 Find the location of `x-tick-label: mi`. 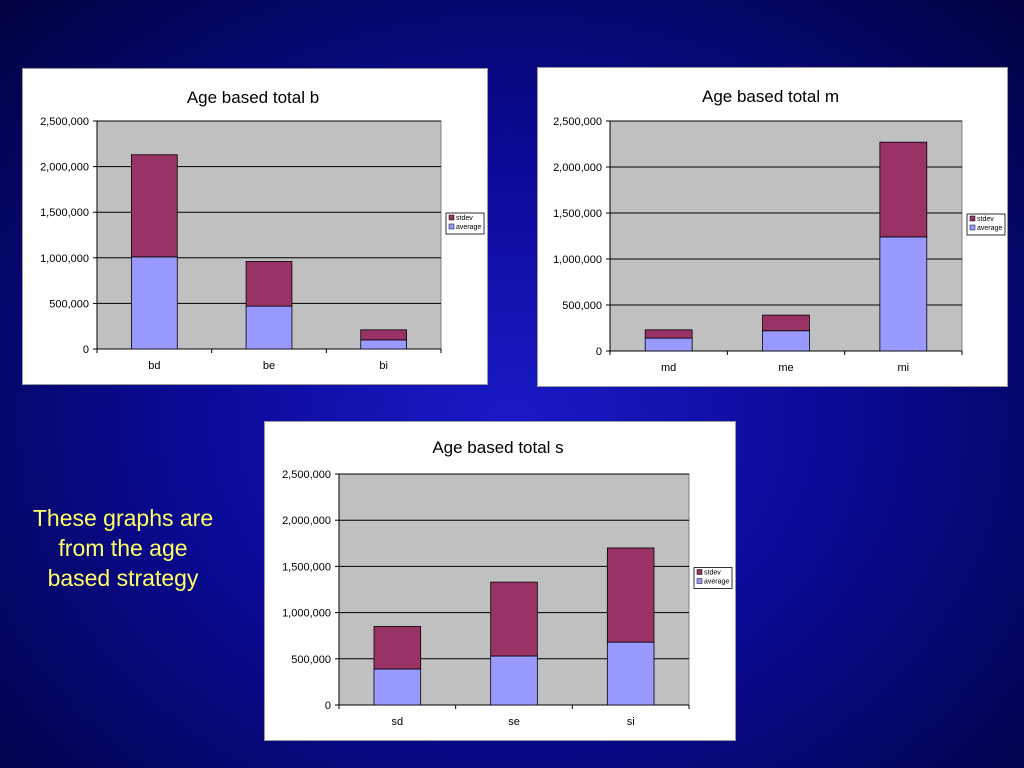

x-tick-label: mi is located at coordinates (904, 368).